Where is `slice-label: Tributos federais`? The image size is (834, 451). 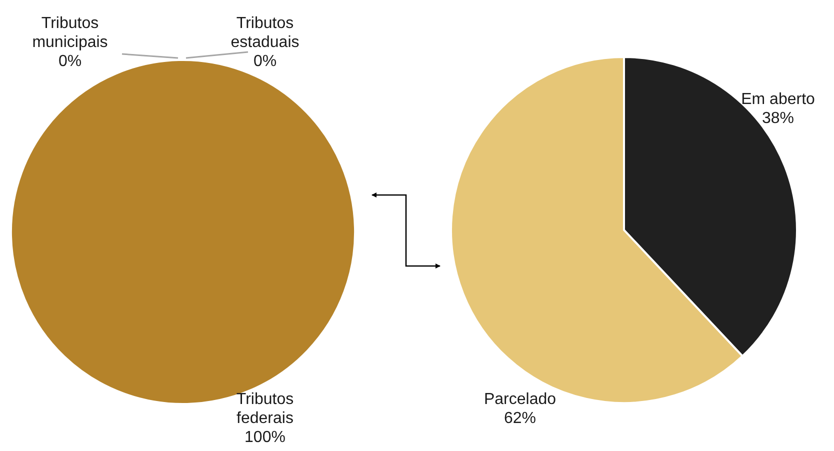
slice-label: Tributos federais is located at coordinates (265, 409).